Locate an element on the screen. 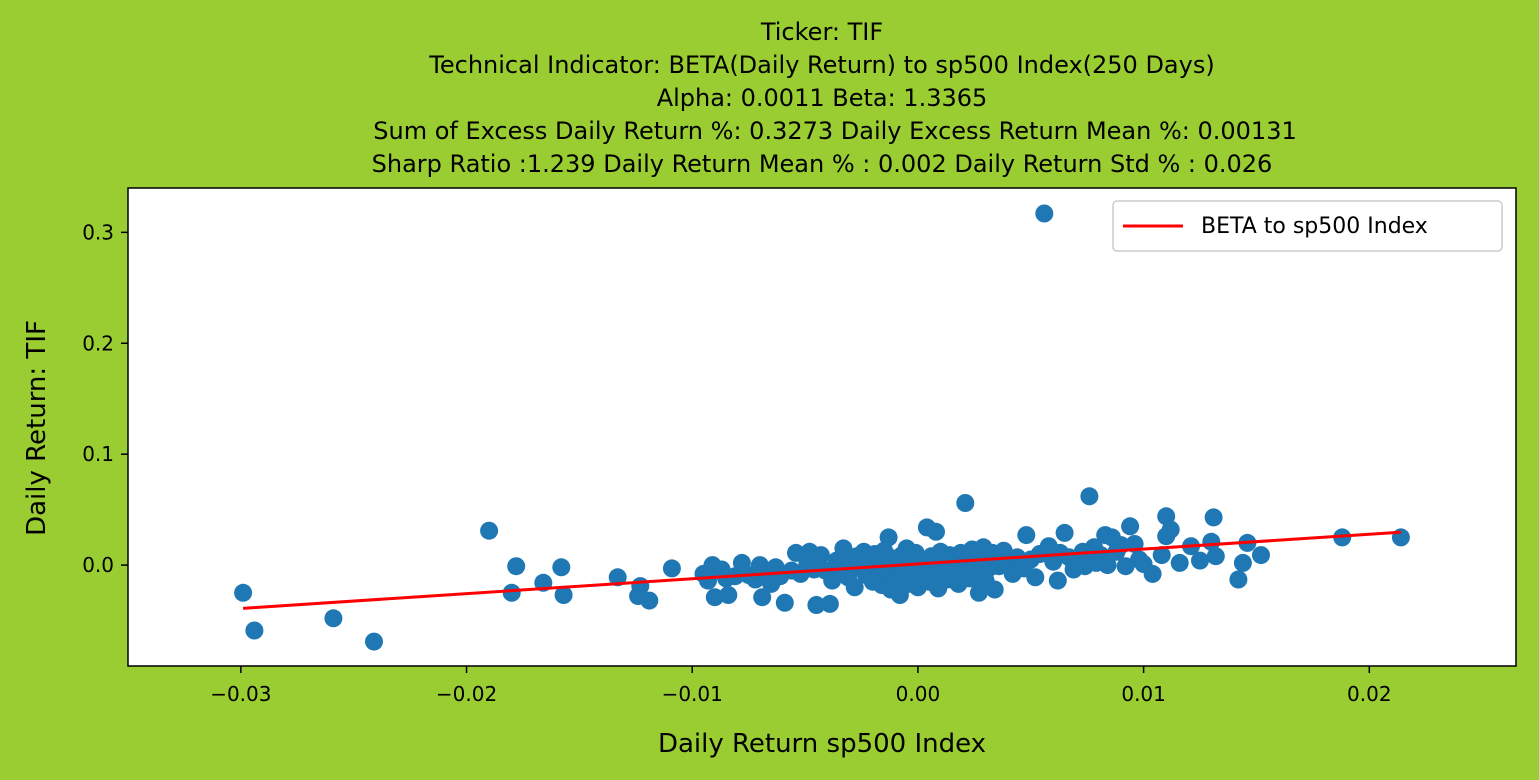 The width and height of the screenshot is (1539, 780). y-tick-label: 0.0 is located at coordinates (98, 565).